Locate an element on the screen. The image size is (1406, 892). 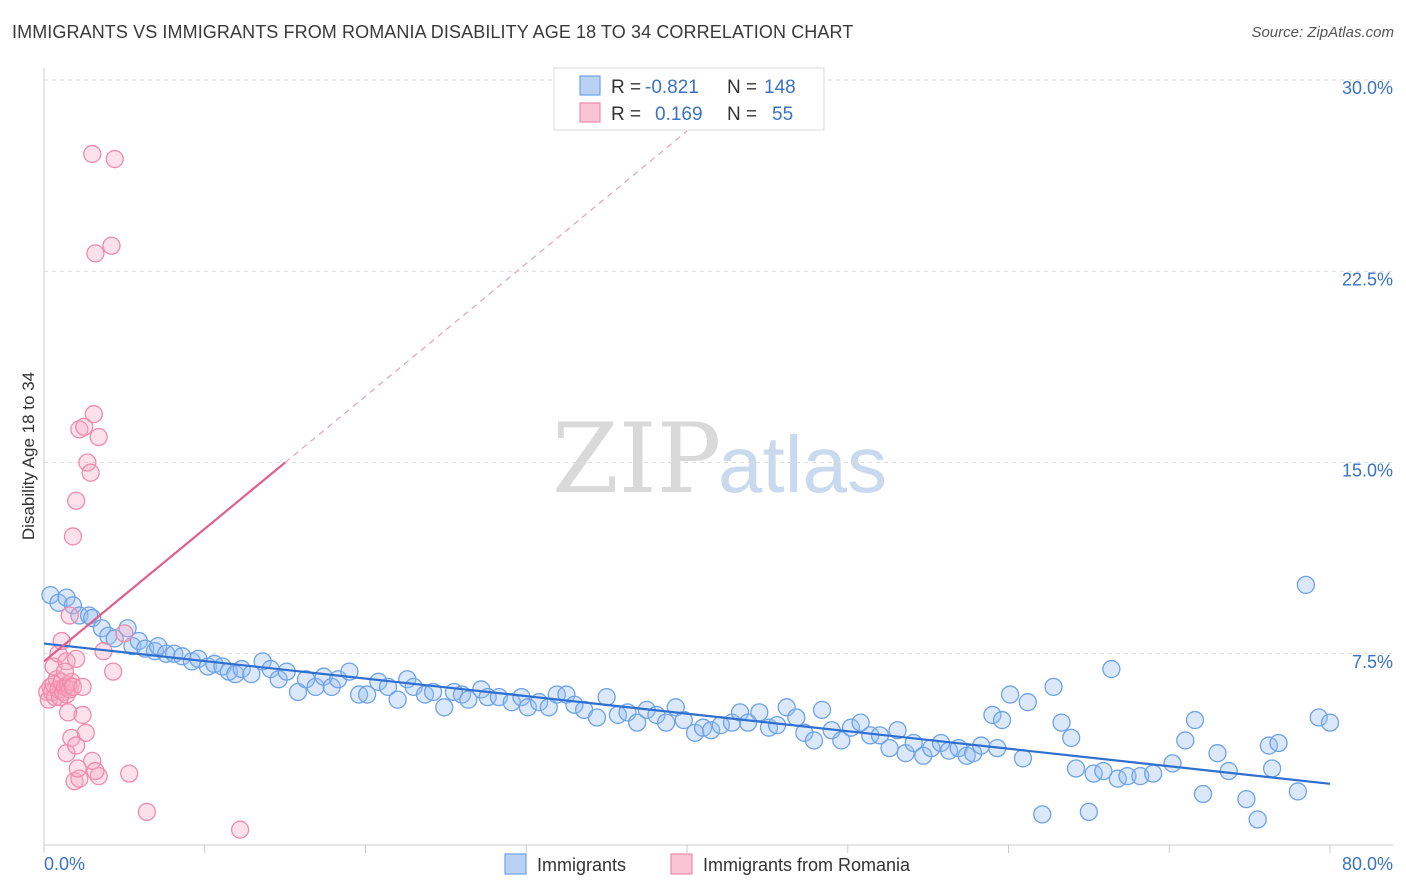
romania-trend-extension is located at coordinates (486, 296).